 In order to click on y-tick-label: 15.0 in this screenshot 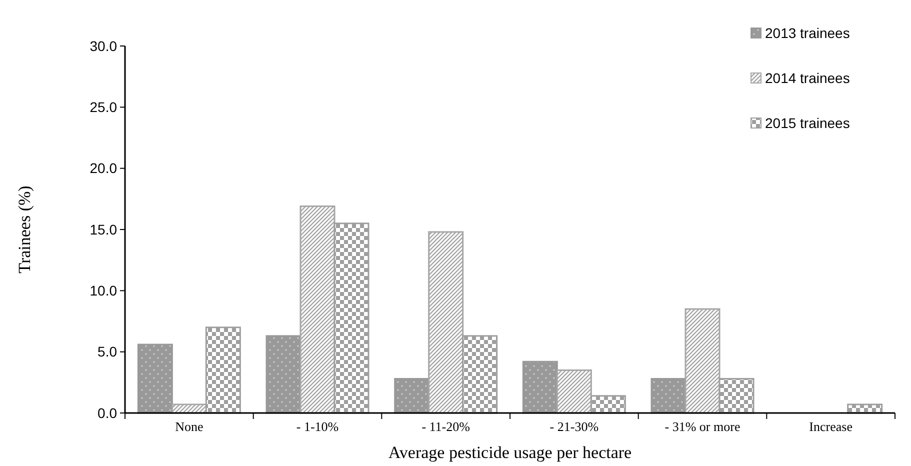, I will do `click(104, 229)`.